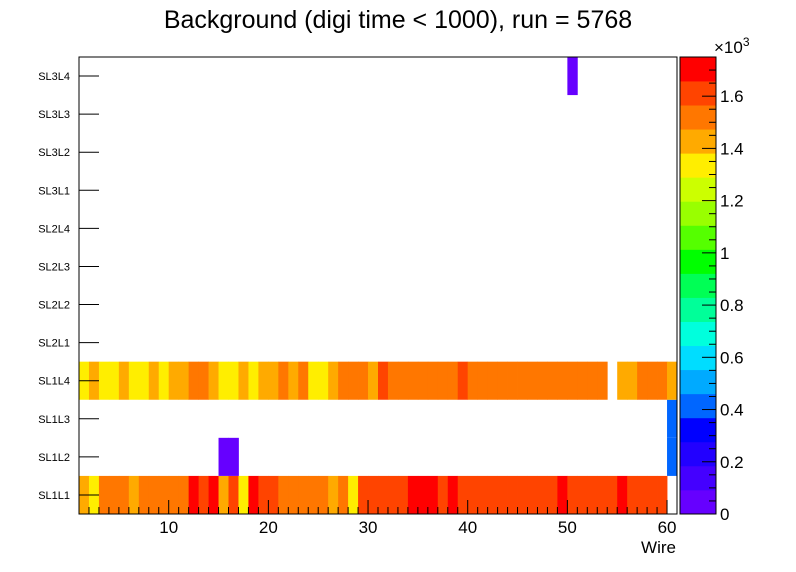  I want to click on color-scale-frame, so click(698, 285).